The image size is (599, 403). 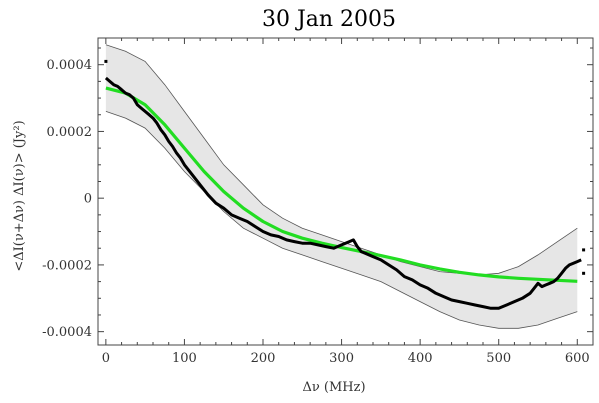 I want to click on chart-title: 30 Jan 2005, so click(x=329, y=19).